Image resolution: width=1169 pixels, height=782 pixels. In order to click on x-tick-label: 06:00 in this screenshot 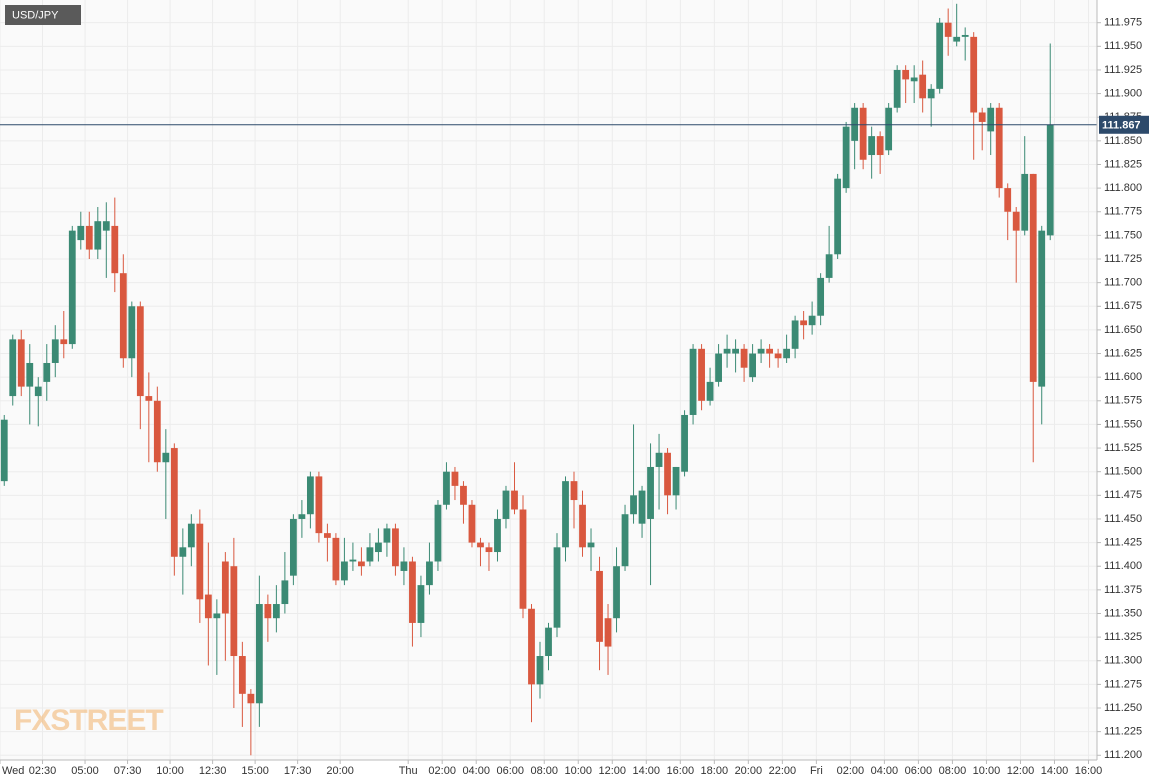, I will do `click(919, 771)`.